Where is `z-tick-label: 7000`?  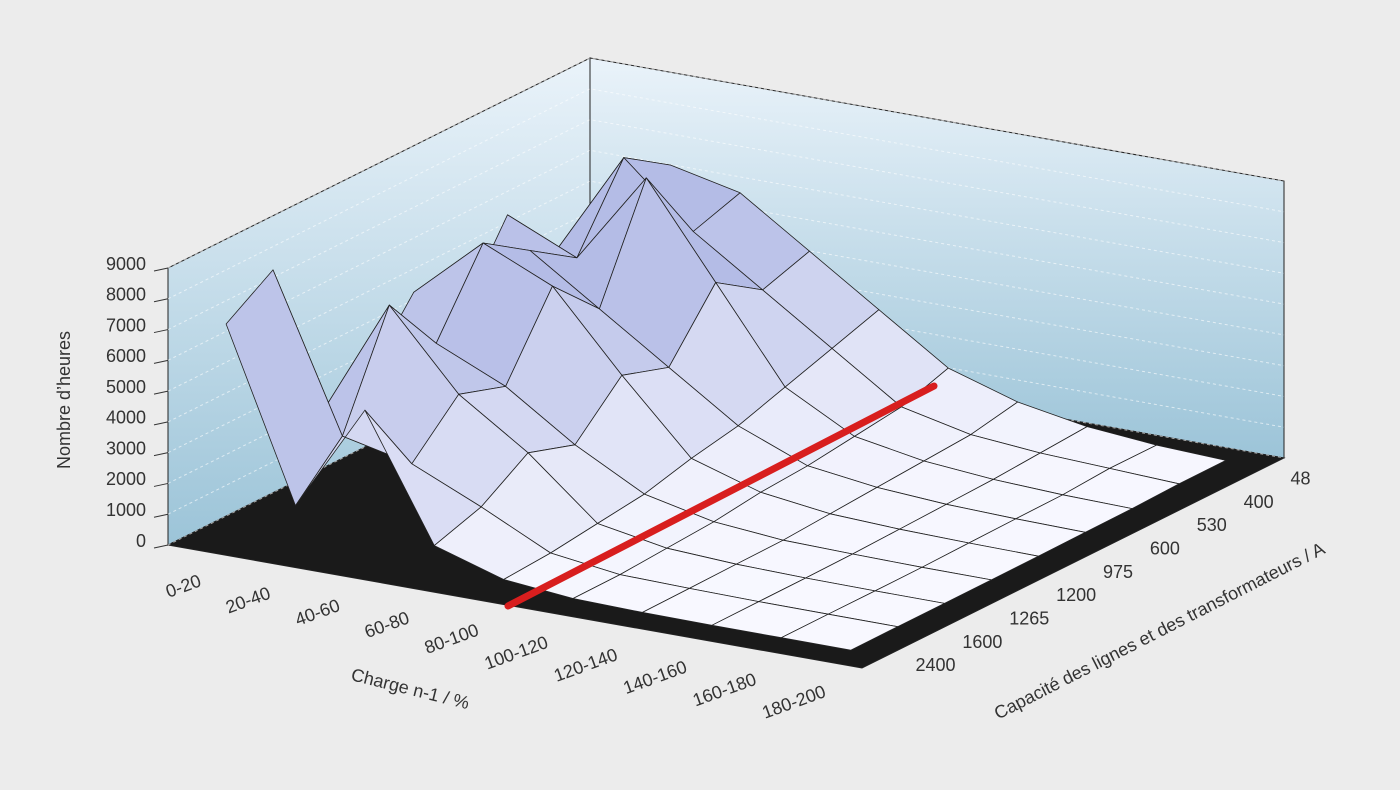
z-tick-label: 7000 is located at coordinates (126, 325).